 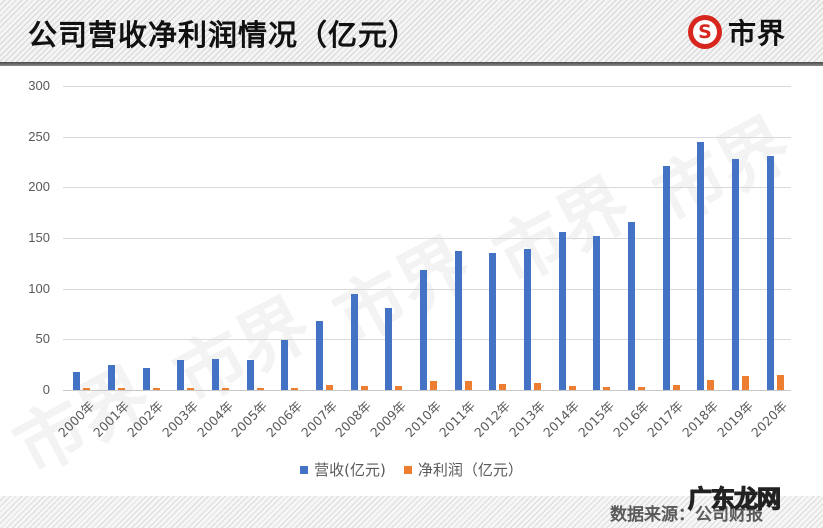 I want to click on x-tick-label: 2019年, so click(x=734, y=419).